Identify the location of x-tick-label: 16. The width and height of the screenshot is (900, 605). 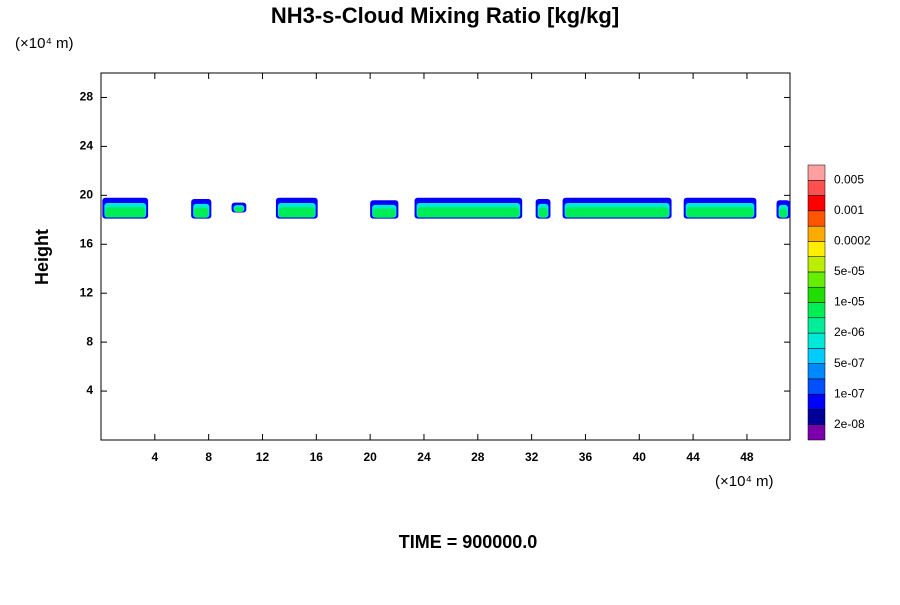
(317, 457).